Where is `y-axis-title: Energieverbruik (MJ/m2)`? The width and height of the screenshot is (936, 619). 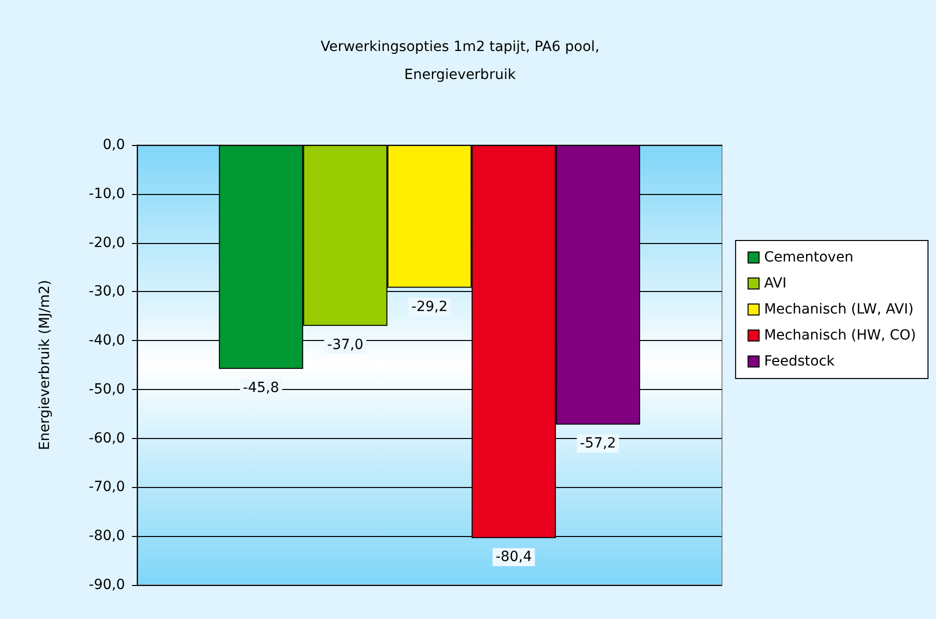 y-axis-title: Energieverbruik (MJ/m2) is located at coordinates (45, 365).